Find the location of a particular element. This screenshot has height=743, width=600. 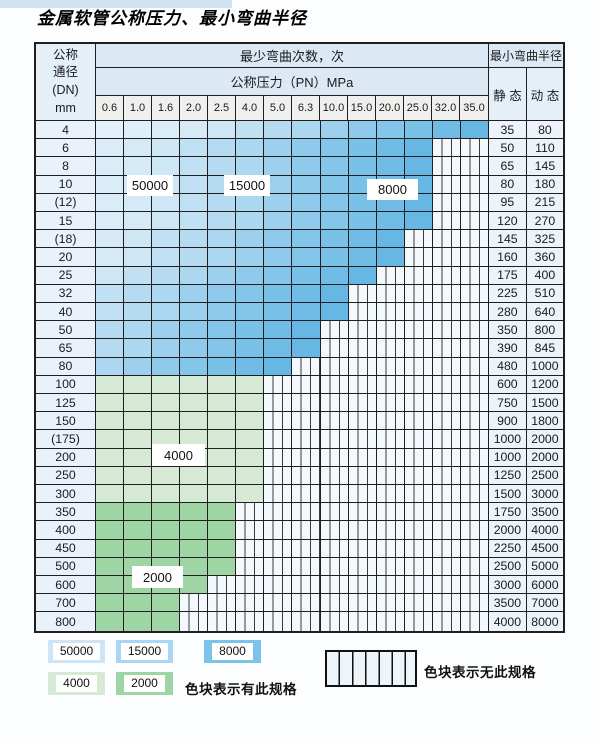

dn-value-cell: 15 is located at coordinates (66, 221).